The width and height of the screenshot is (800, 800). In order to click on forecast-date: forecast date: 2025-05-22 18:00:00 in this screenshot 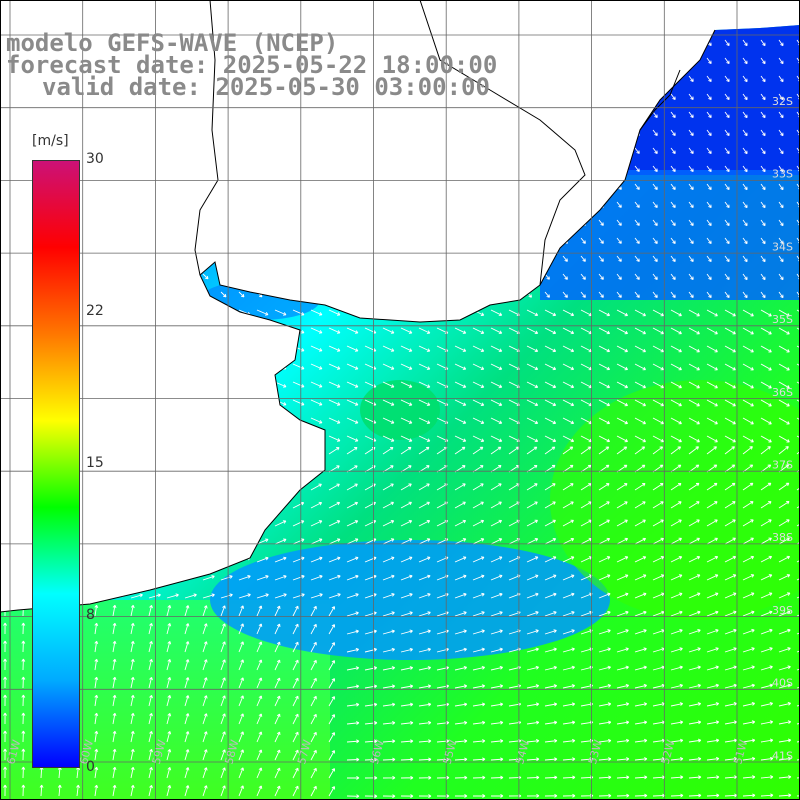, I will do `click(252, 65)`.